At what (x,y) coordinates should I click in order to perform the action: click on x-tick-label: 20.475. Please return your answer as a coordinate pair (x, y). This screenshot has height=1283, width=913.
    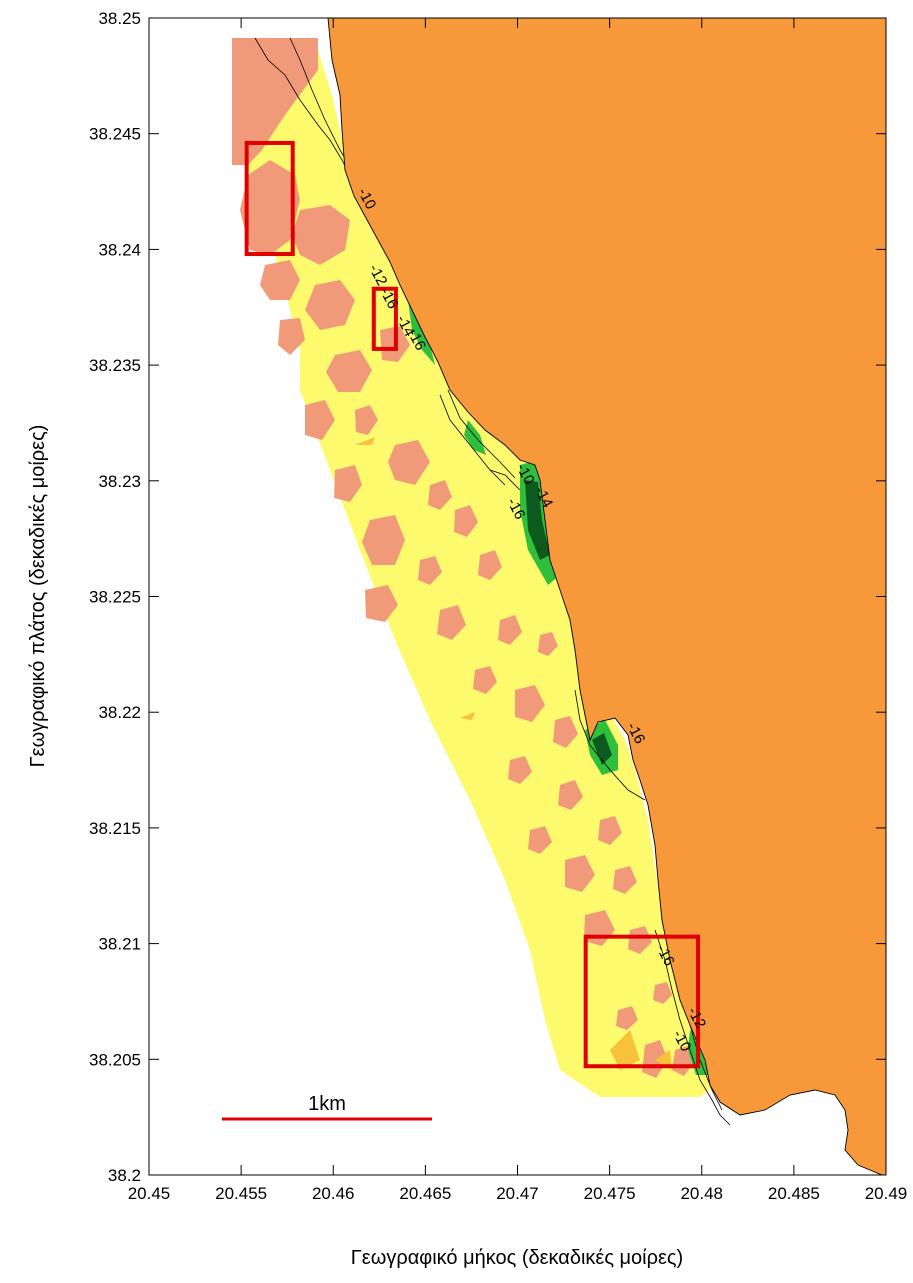
    Looking at the image, I should click on (610, 1193).